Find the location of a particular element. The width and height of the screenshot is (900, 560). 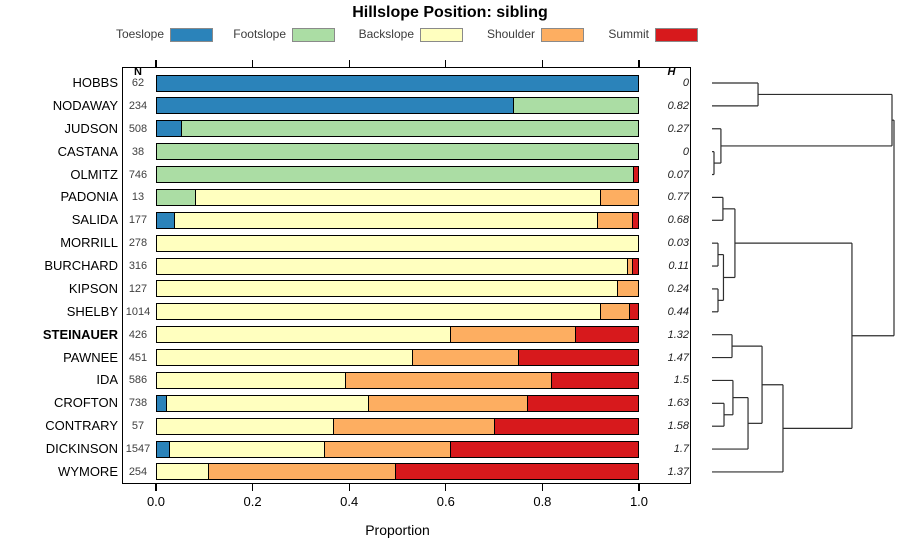

row-label: MORRILL is located at coordinates (89, 243).